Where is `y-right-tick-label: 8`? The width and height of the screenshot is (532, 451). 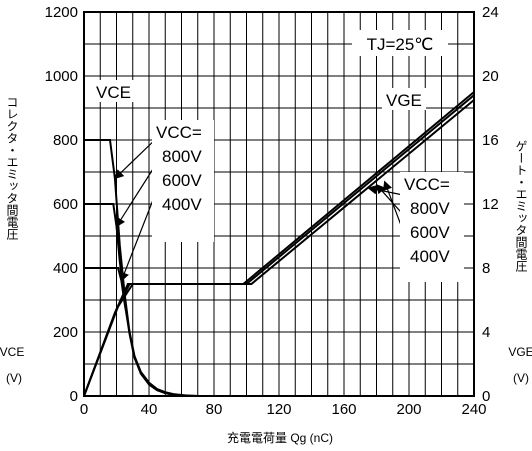 y-right-tick-label: 8 is located at coordinates (486, 268).